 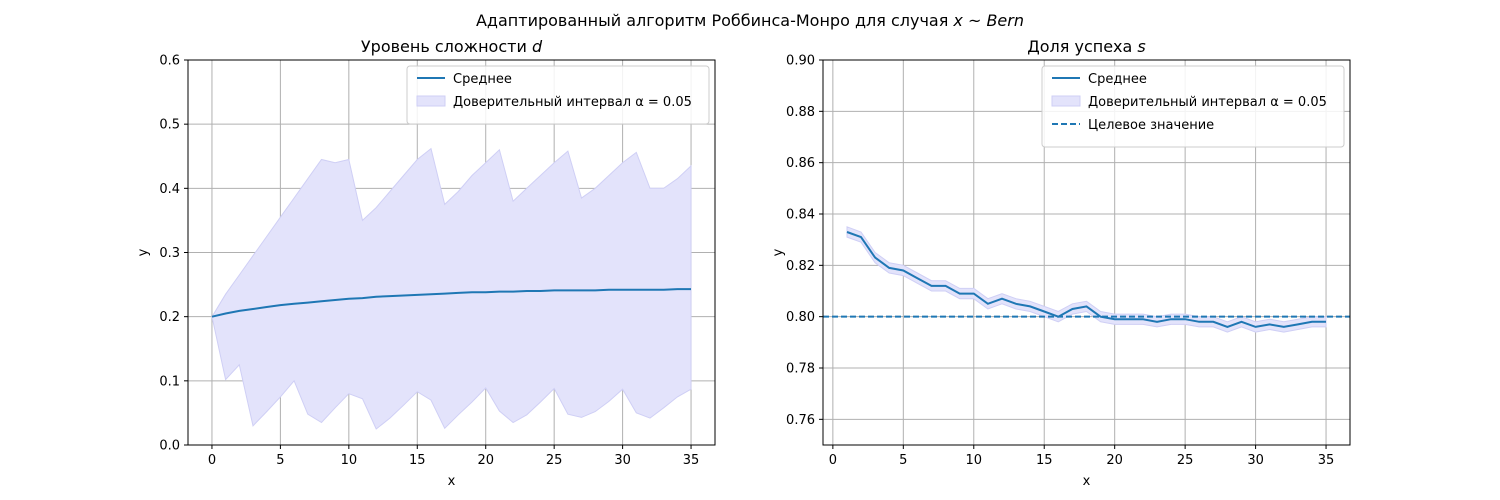 I want to click on y-tick-label: 0.90, so click(x=800, y=61).